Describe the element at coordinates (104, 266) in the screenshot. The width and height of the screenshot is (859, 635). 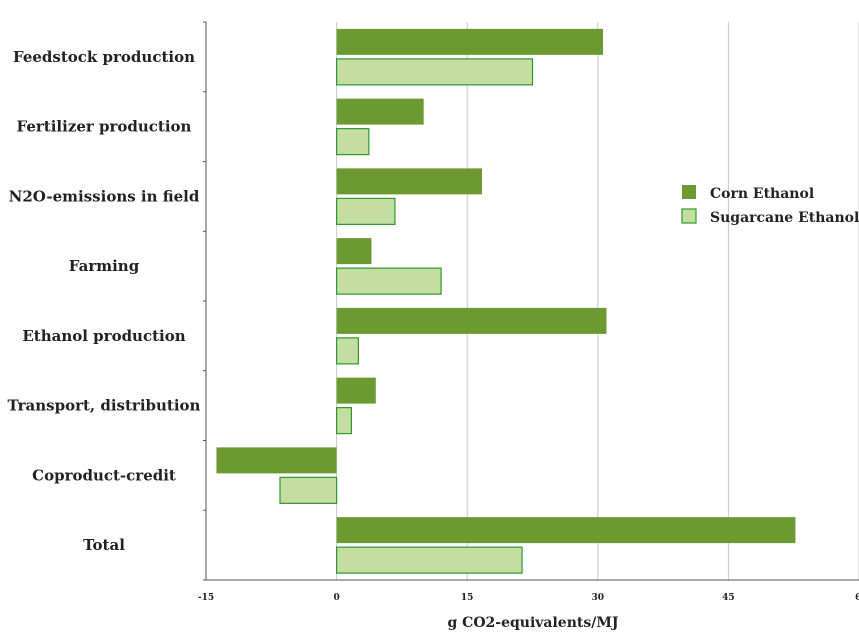
I see `category-label: Farming` at that location.